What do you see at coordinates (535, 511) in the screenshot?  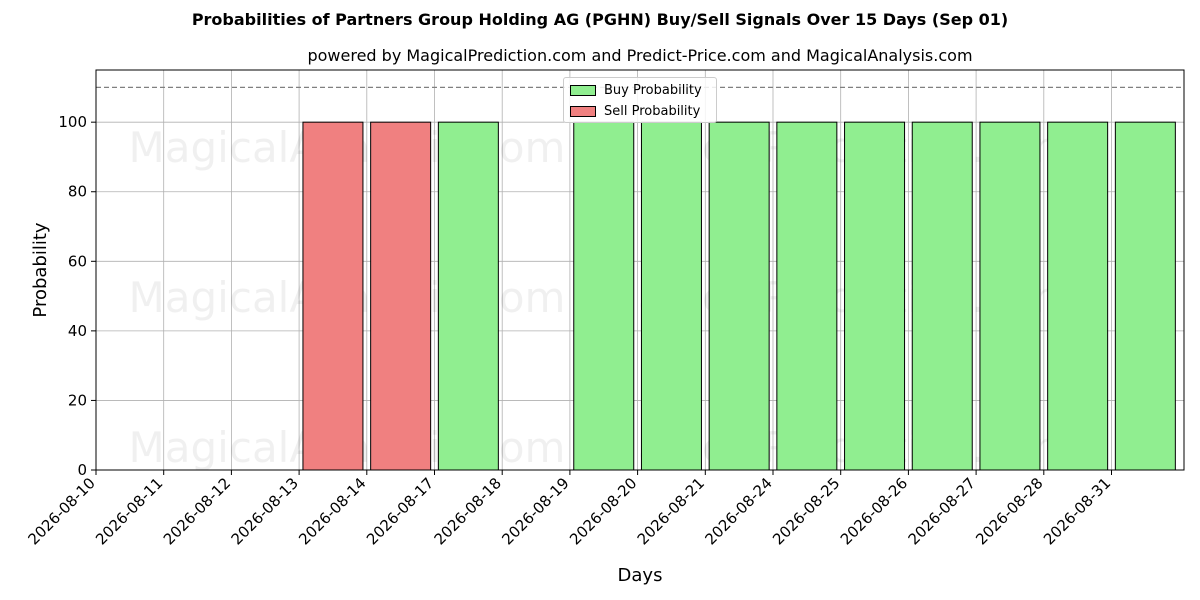 I see `x-tick-label: 2026-08-19` at bounding box center [535, 511].